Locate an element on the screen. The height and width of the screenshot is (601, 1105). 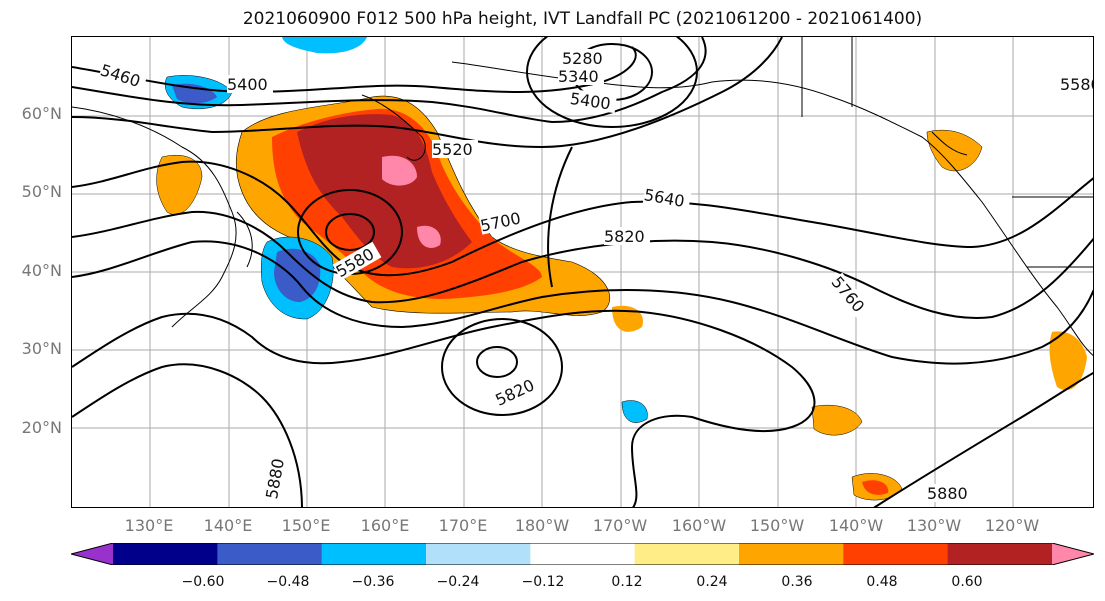
lon-label: 130°E is located at coordinates (149, 525).